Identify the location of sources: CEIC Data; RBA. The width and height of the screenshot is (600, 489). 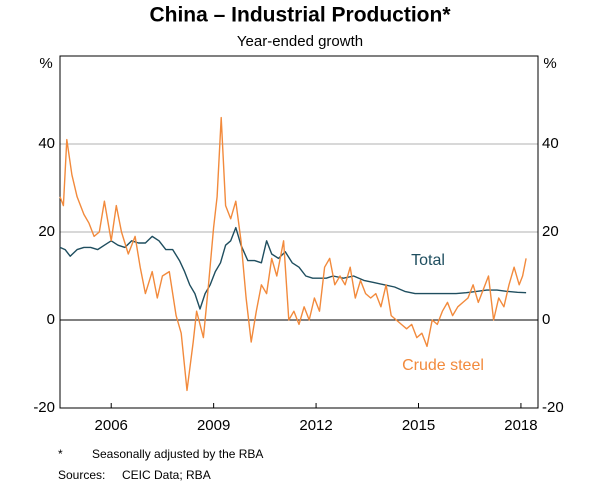
(166, 475).